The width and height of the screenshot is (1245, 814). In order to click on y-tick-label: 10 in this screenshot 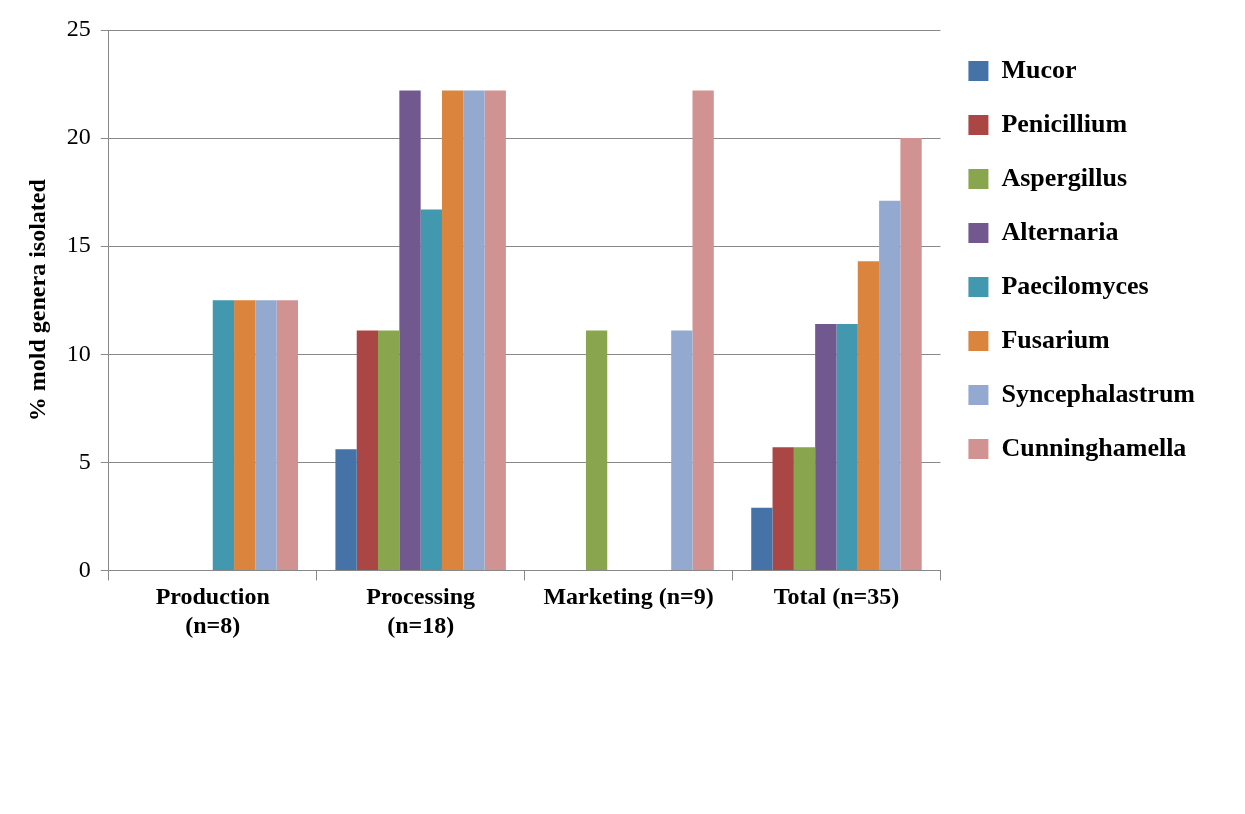, I will do `click(78, 352)`.